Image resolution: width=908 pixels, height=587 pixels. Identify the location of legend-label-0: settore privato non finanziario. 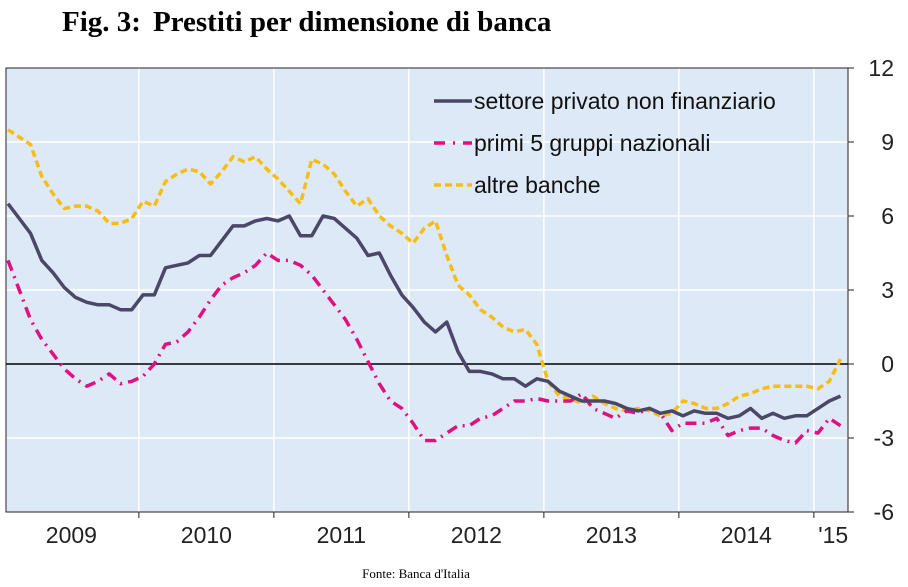
(625, 101).